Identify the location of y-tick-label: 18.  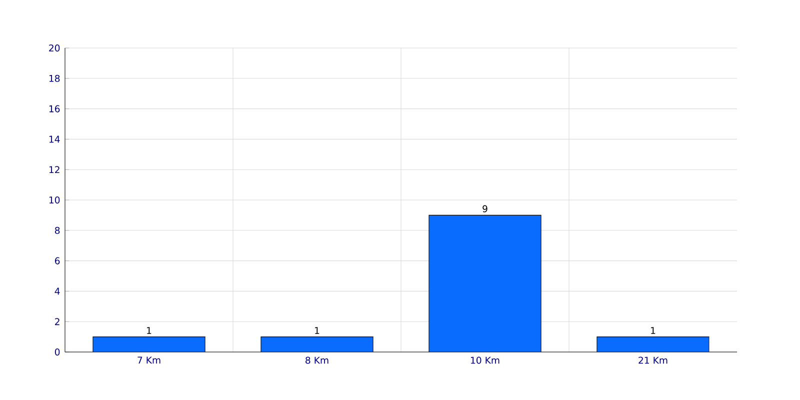
(54, 78).